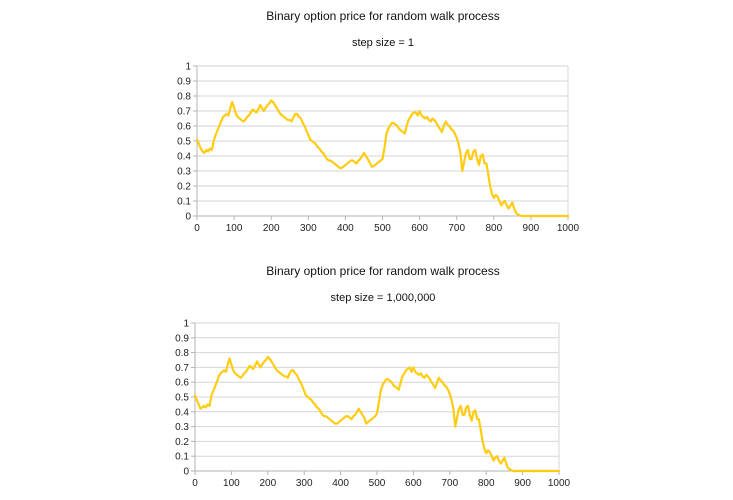 The height and width of the screenshot is (500, 733). I want to click on chart-subtitle: step size = 1, so click(383, 43).